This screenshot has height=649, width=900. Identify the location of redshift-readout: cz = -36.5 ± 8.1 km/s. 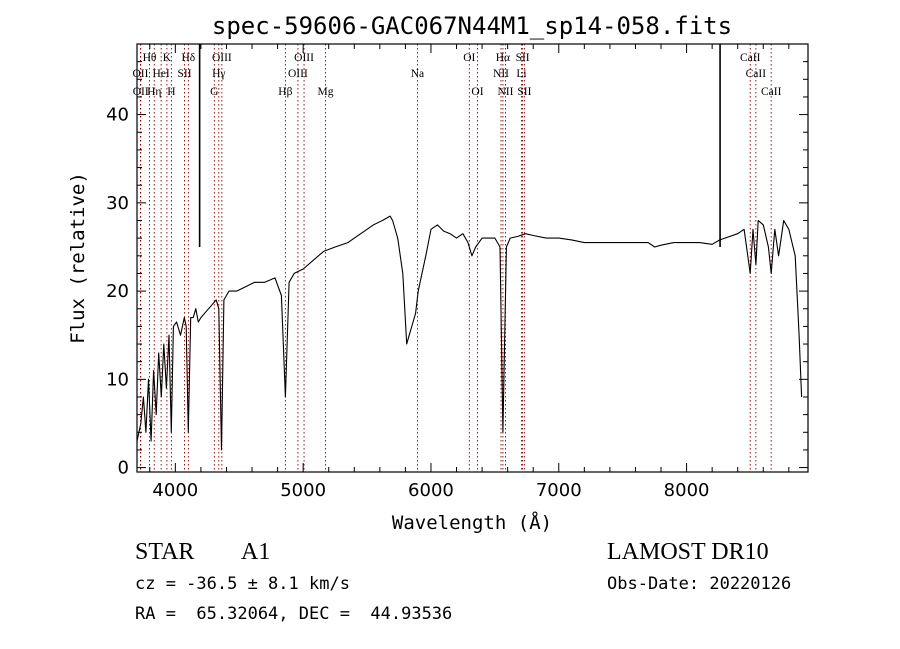
(242, 584).